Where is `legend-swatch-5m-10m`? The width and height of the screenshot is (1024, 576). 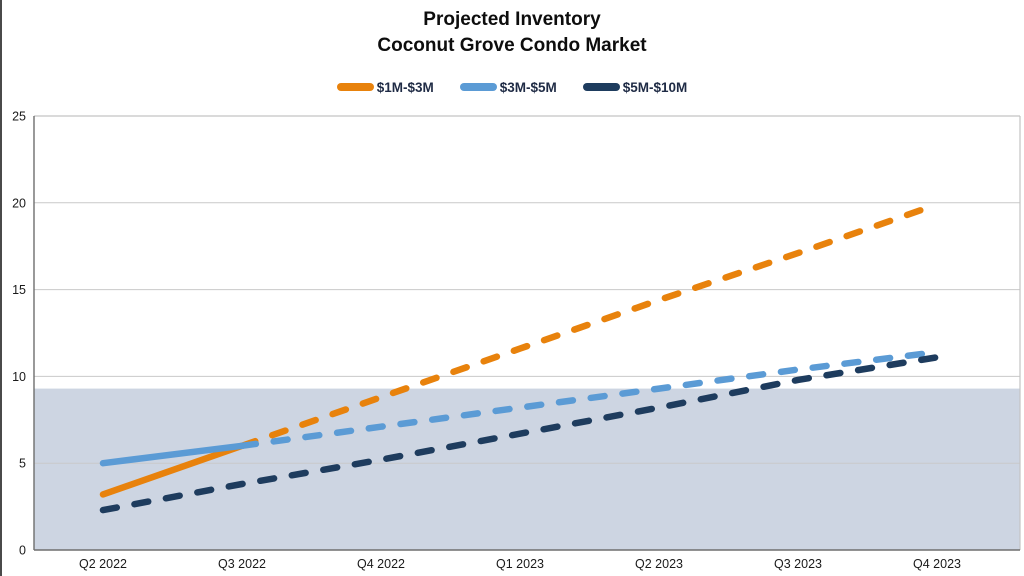
legend-swatch-5m-10m is located at coordinates (601, 87).